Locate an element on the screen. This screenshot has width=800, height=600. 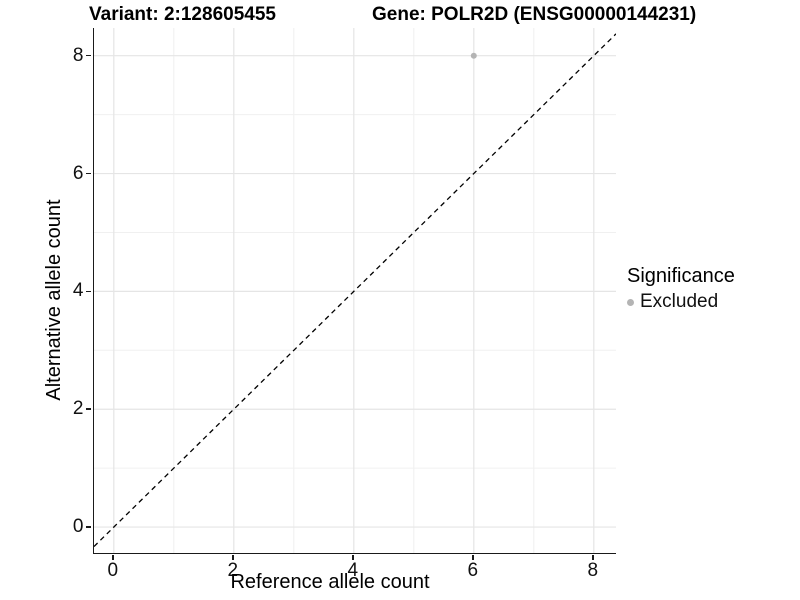
legend-item-excluded: Excluded is located at coordinates (681, 302).